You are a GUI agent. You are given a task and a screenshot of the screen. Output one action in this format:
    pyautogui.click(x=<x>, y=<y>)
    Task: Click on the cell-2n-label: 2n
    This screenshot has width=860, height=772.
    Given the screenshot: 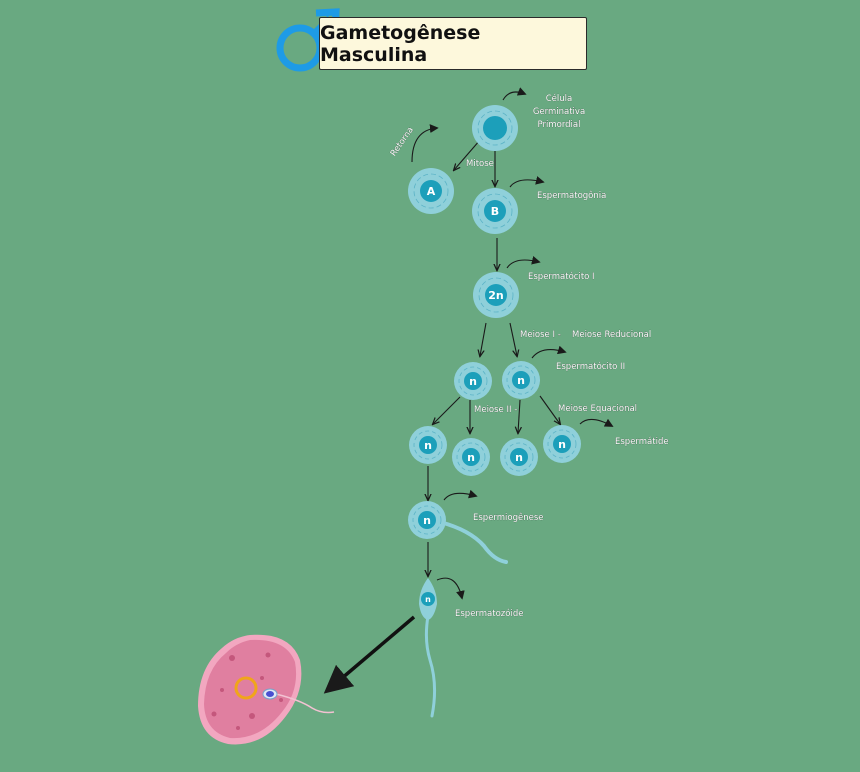 What is the action you would take?
    pyautogui.click(x=496, y=295)
    